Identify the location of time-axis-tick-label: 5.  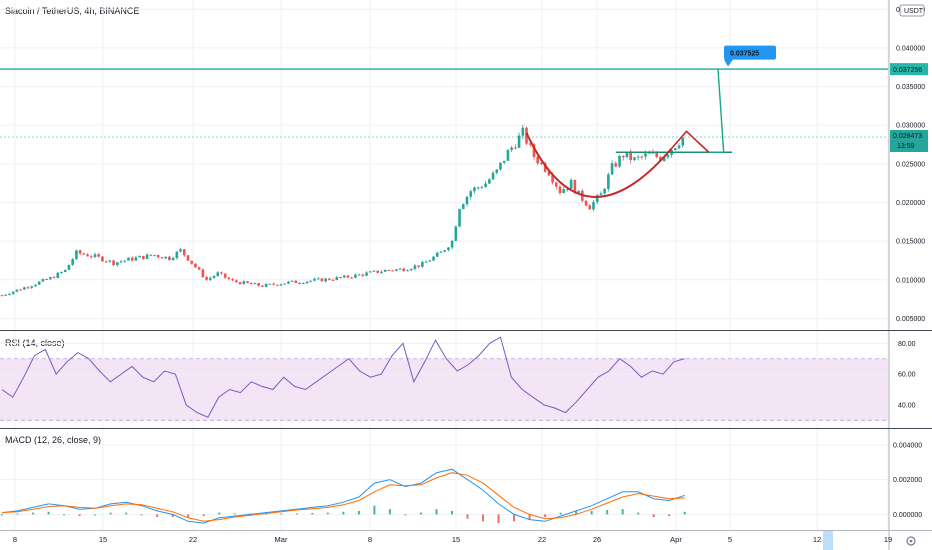
(730, 539).